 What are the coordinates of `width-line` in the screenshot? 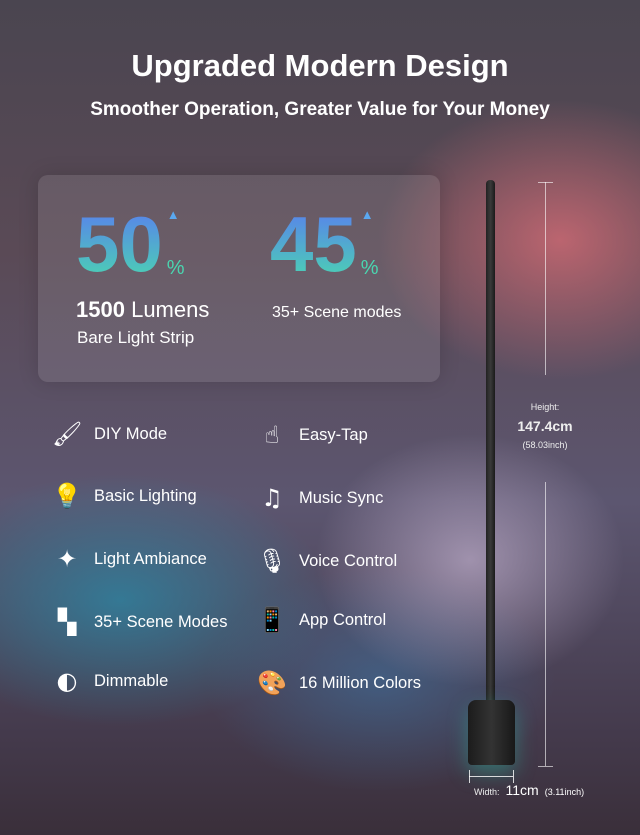 It's located at (491, 776).